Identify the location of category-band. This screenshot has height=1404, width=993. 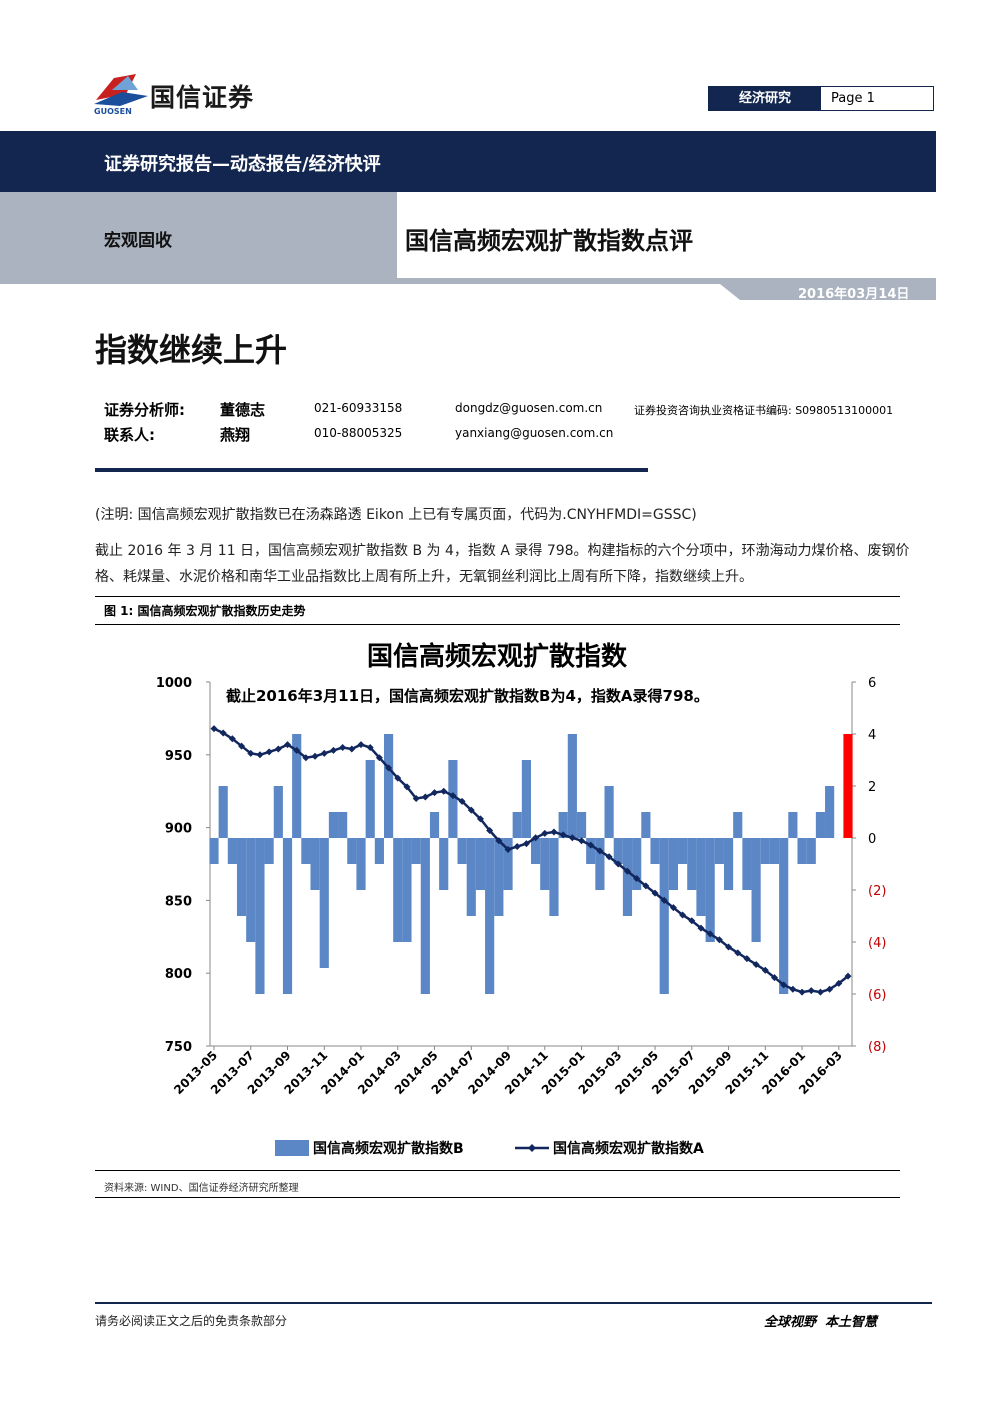
(198, 235).